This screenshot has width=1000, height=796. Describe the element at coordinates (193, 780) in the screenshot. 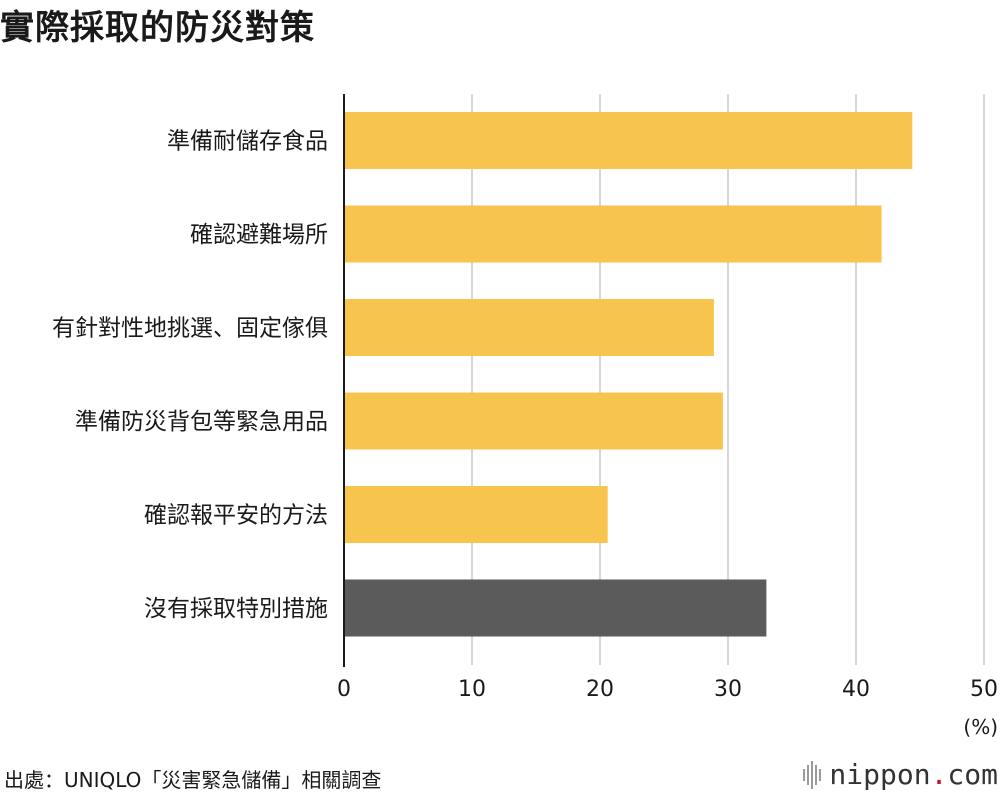

I see `source-note: 出處：UNIQLO「災害緊急儲備」相關調查` at that location.